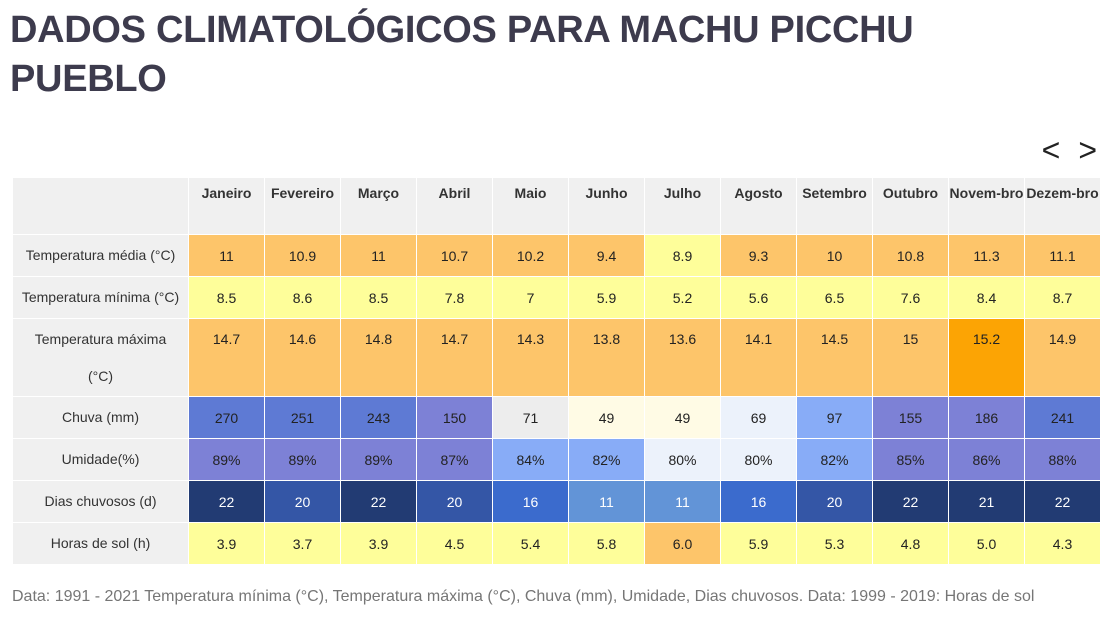  I want to click on row-label: Temperatura mínima (°C), so click(100, 297).